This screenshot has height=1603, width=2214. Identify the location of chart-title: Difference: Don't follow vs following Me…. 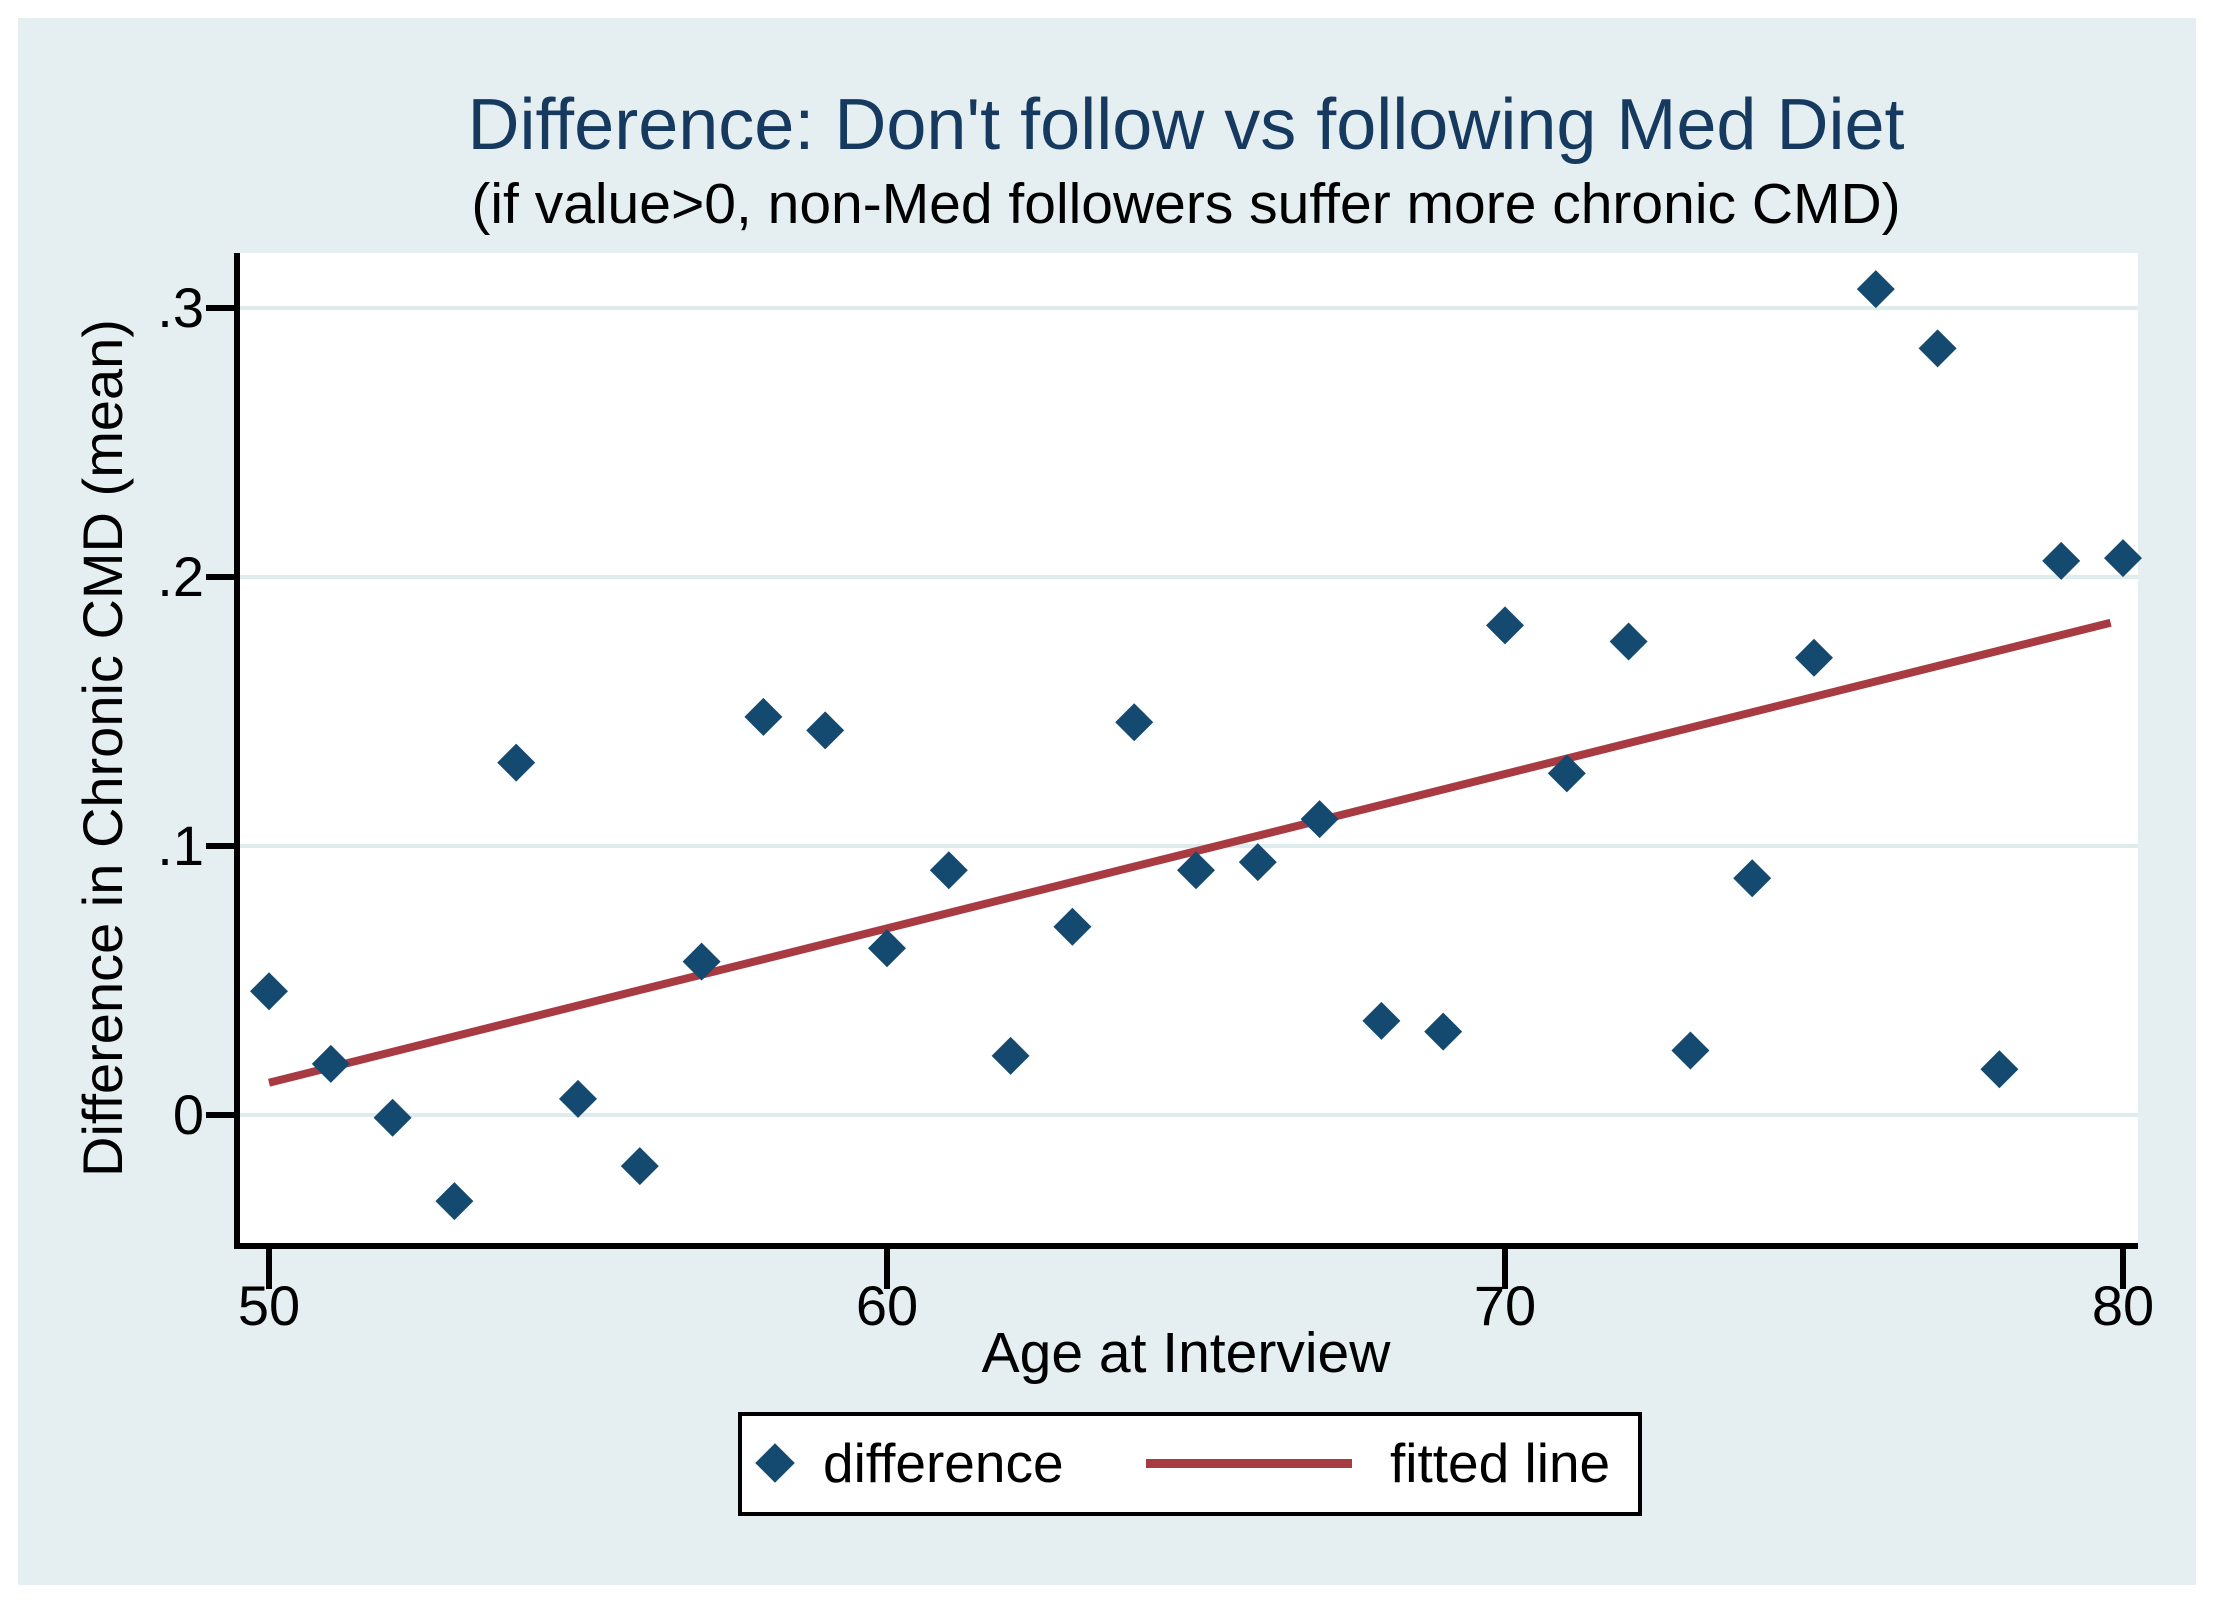
(1186, 125).